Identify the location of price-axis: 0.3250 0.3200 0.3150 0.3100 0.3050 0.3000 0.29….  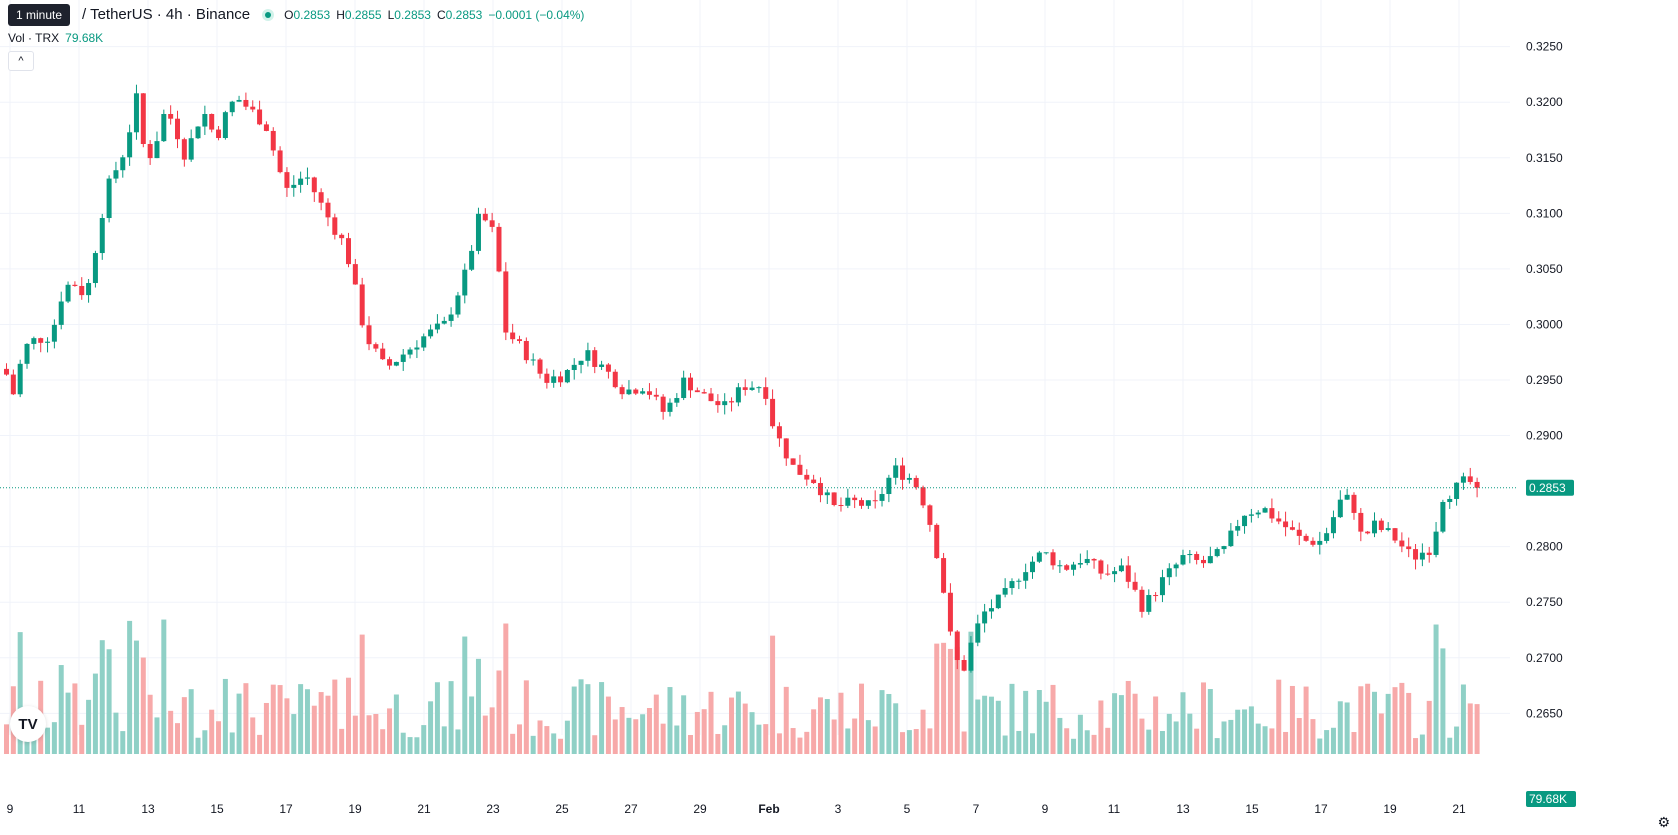
(1544, 380).